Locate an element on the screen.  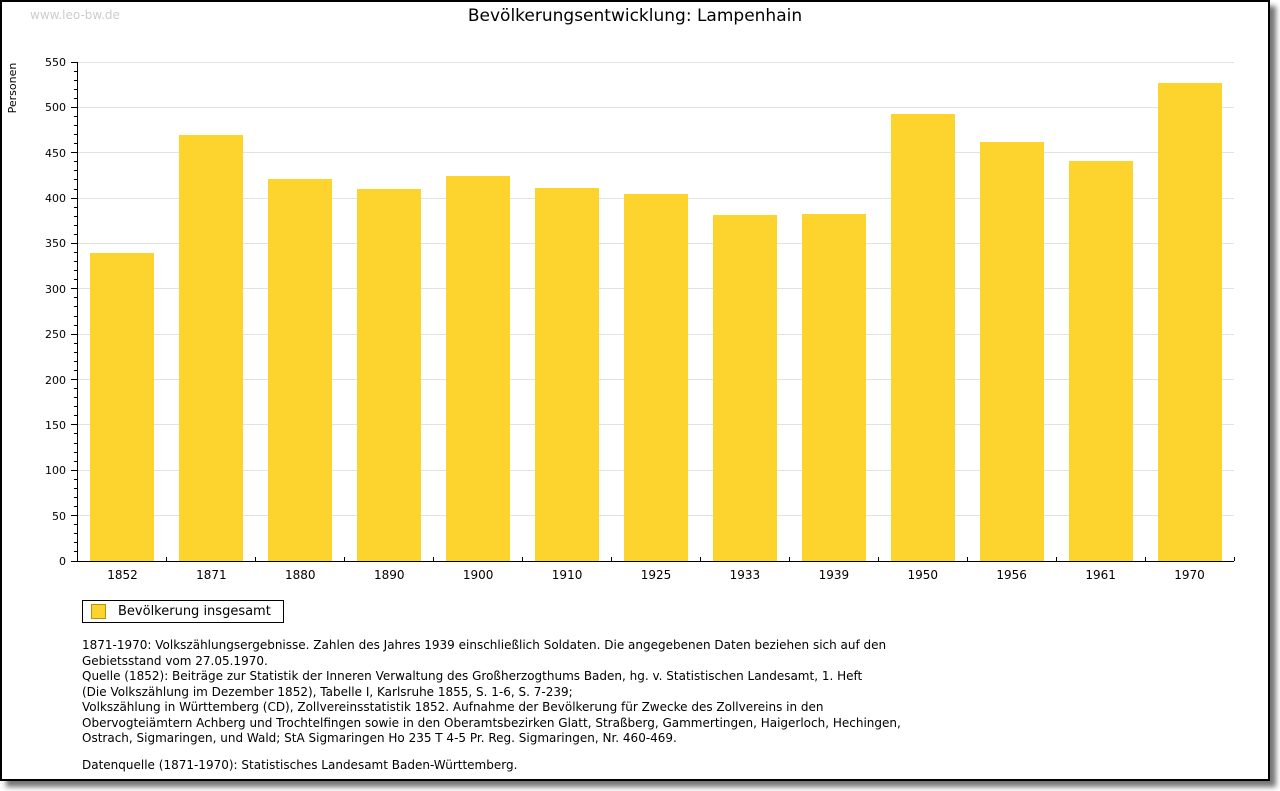
y-axis-tick-label: 400 is located at coordinates (55, 199).